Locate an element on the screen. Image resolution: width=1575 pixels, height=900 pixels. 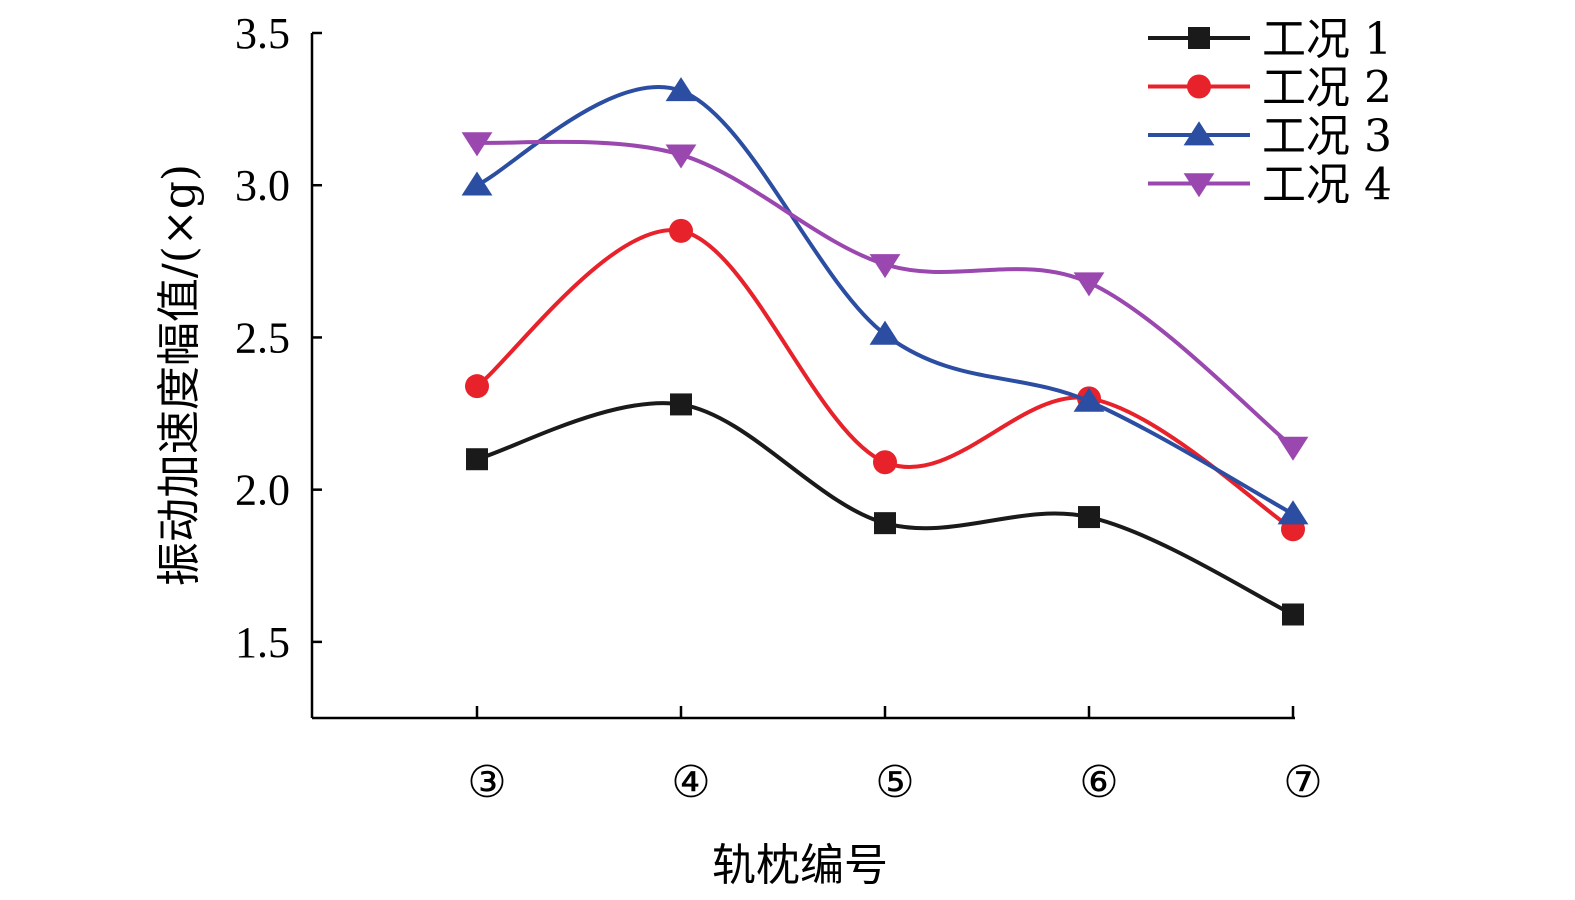
x-axis-title: 轨枕编号 is located at coordinates (800, 865).